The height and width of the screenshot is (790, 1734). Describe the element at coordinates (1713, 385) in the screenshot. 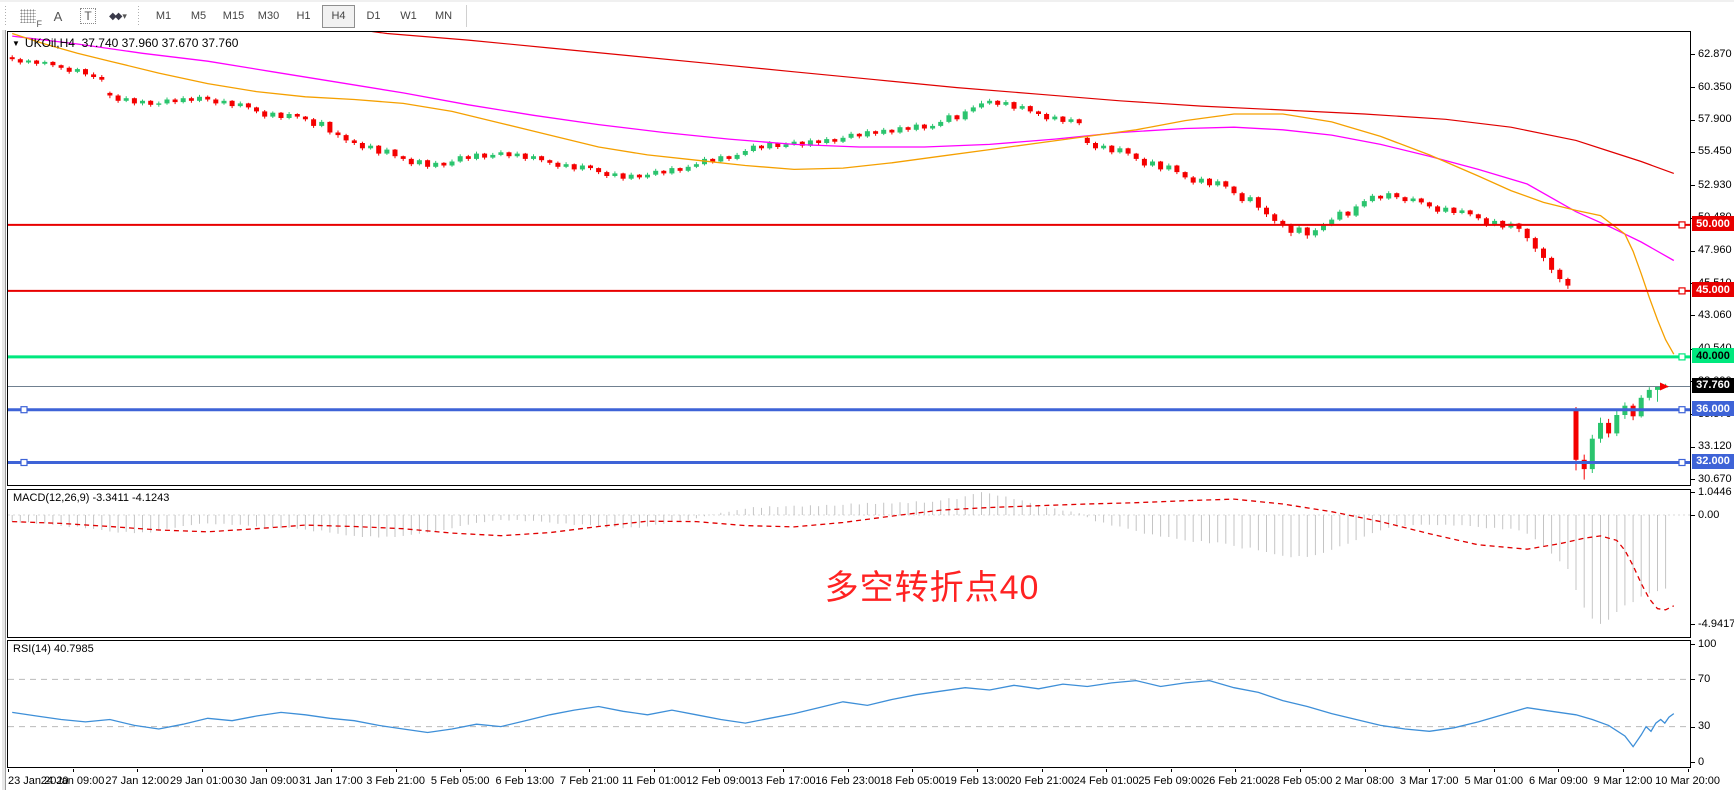

I see `current-price-badge: 37.760` at that location.